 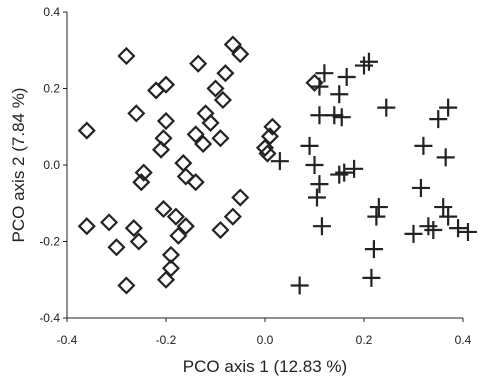 What do you see at coordinates (463, 340) in the screenshot?
I see `x-tick-label: 0.4` at bounding box center [463, 340].